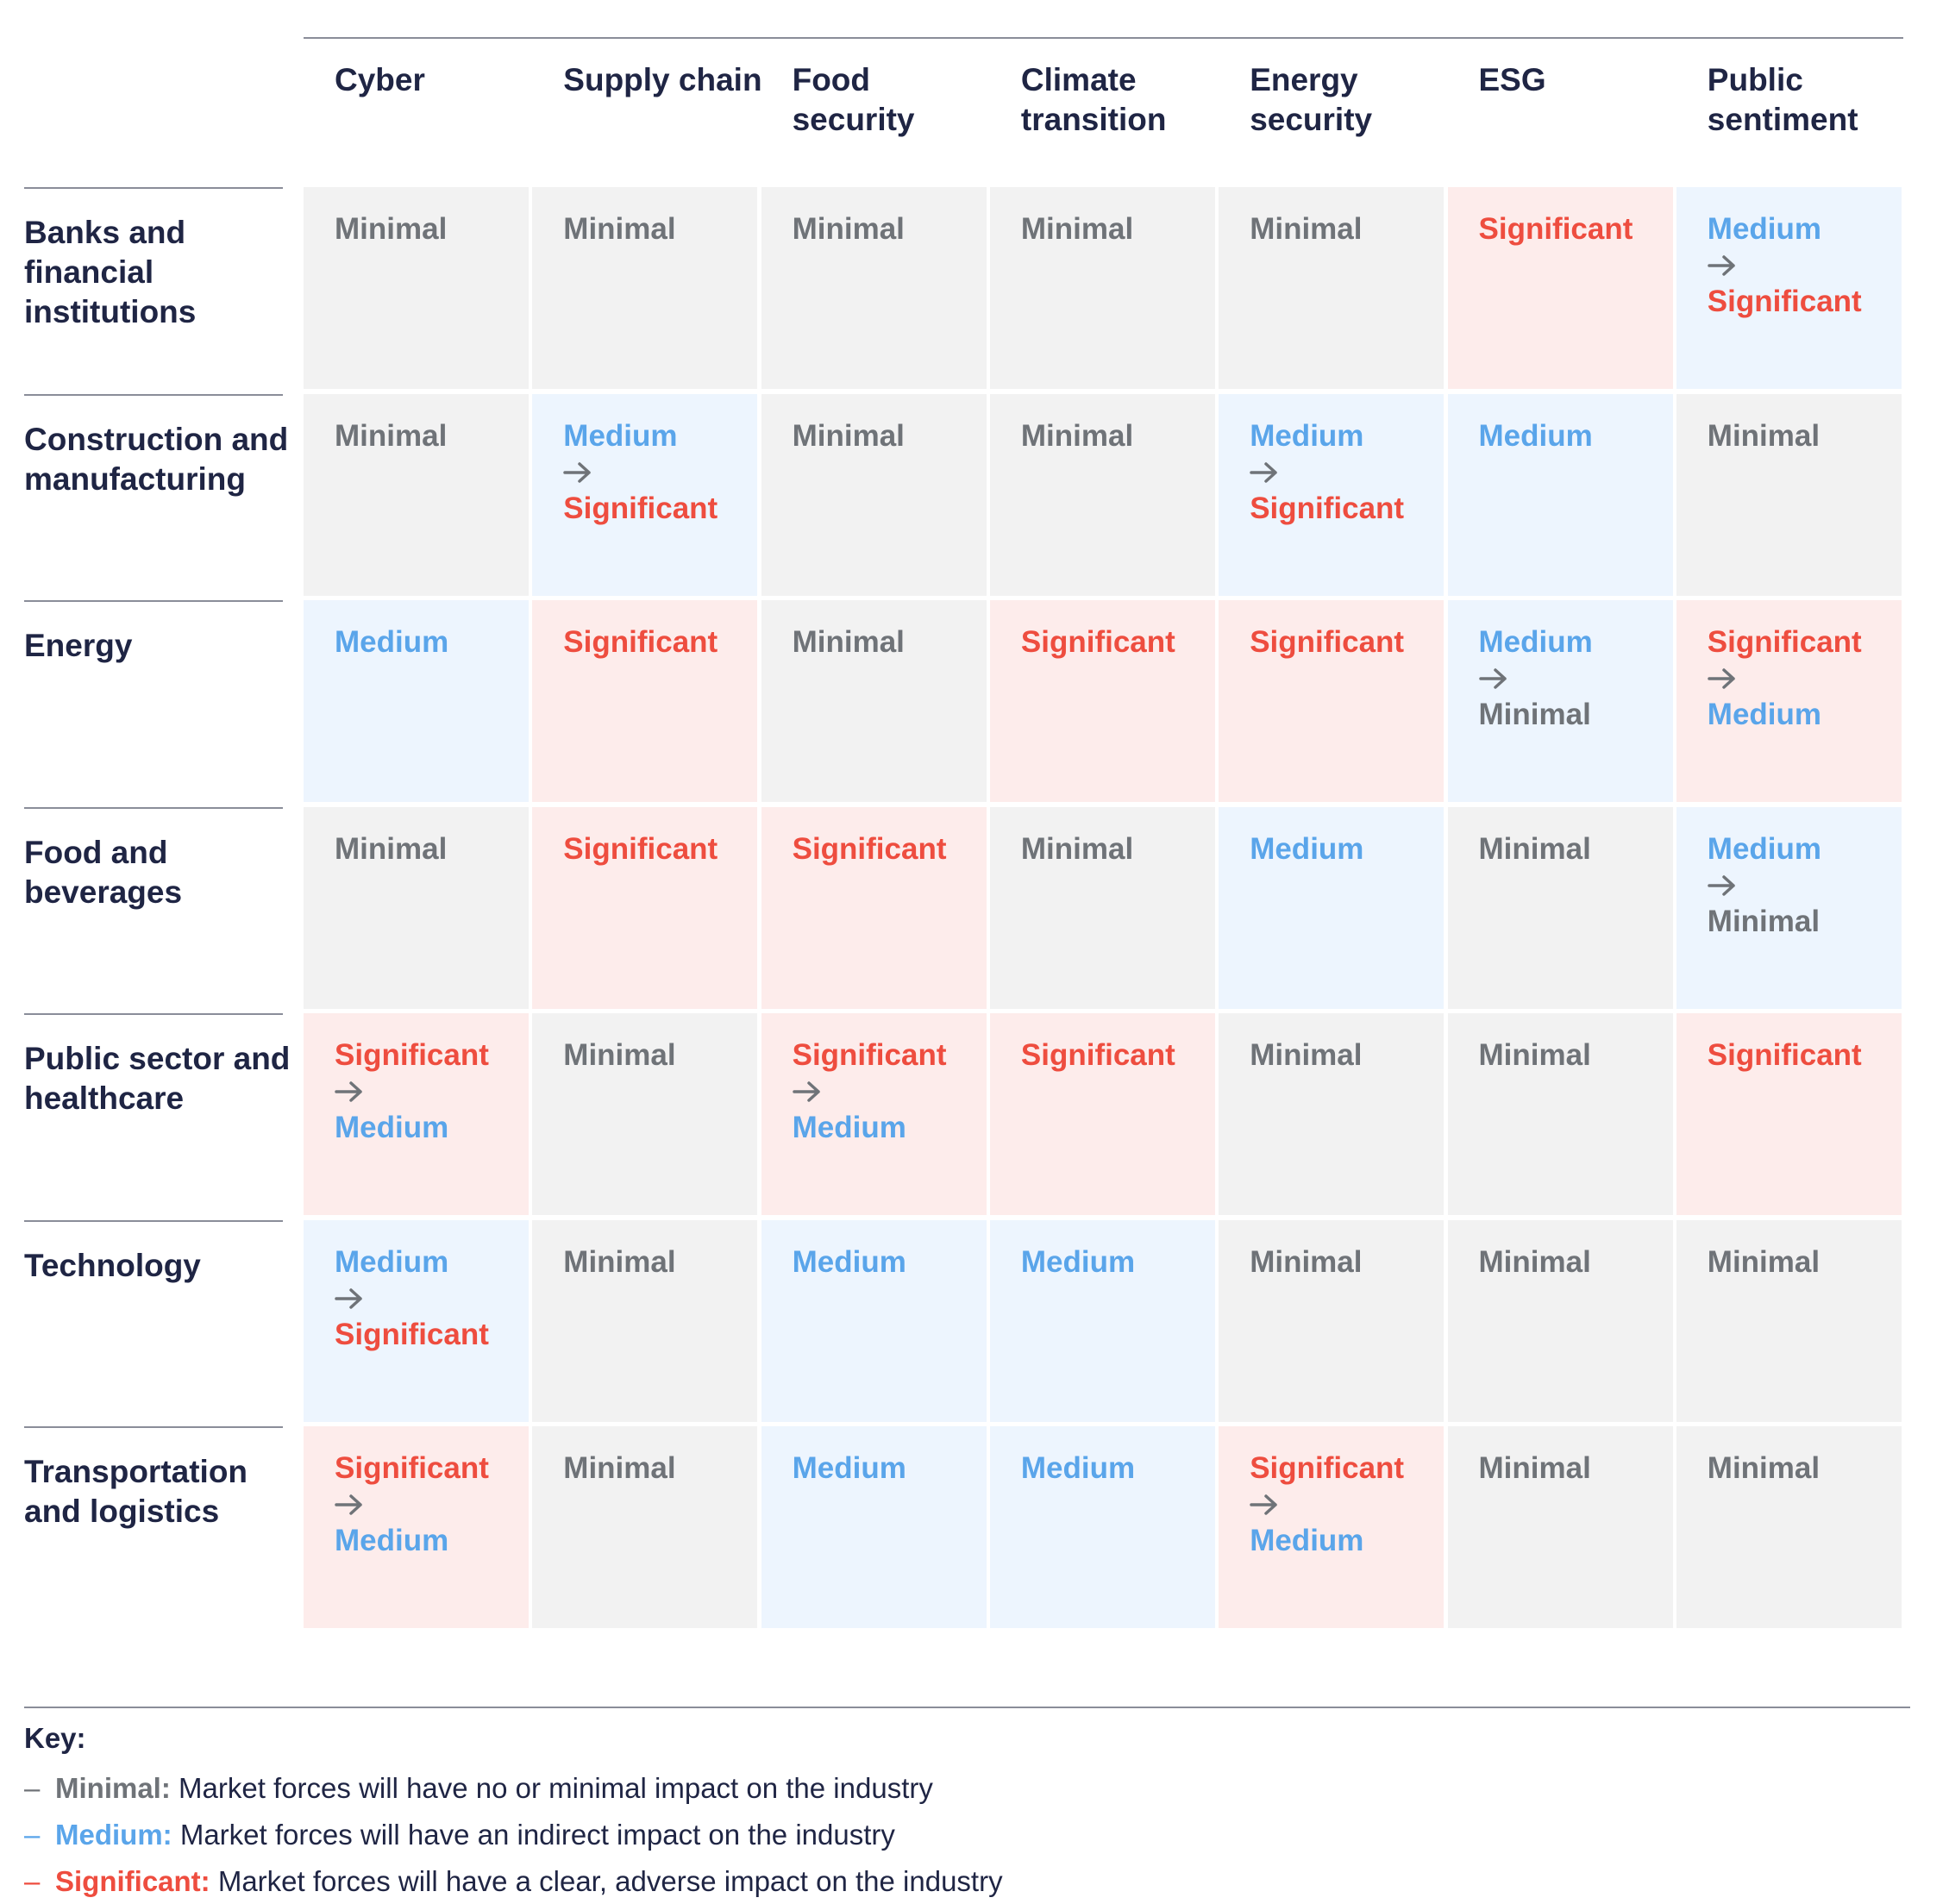  Describe the element at coordinates (79, 646) in the screenshot. I see `row-label-energy: Energy` at that location.